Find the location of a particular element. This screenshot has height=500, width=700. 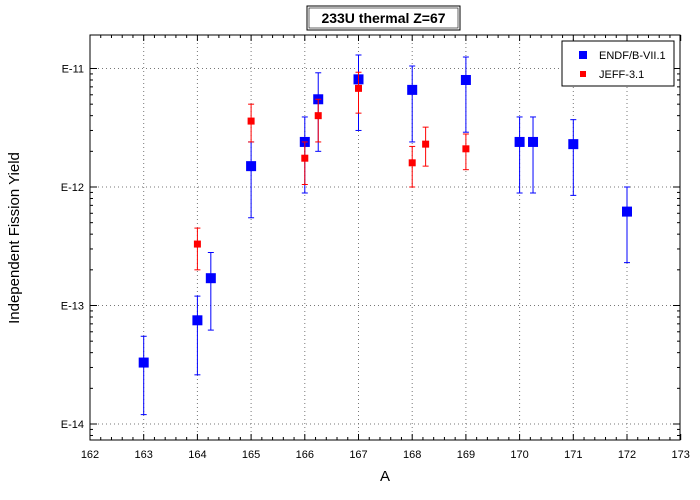

x-tick-label: 172 is located at coordinates (627, 455).